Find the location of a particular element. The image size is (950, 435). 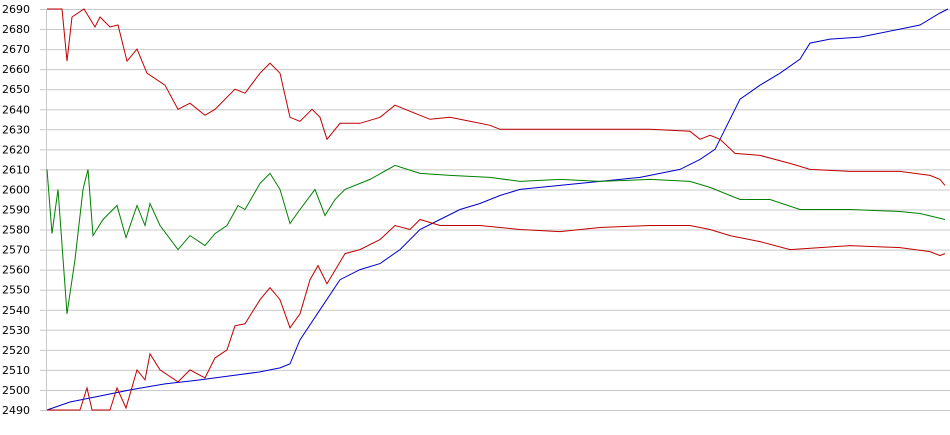

y-tick-label: 2600 is located at coordinates (16, 189).